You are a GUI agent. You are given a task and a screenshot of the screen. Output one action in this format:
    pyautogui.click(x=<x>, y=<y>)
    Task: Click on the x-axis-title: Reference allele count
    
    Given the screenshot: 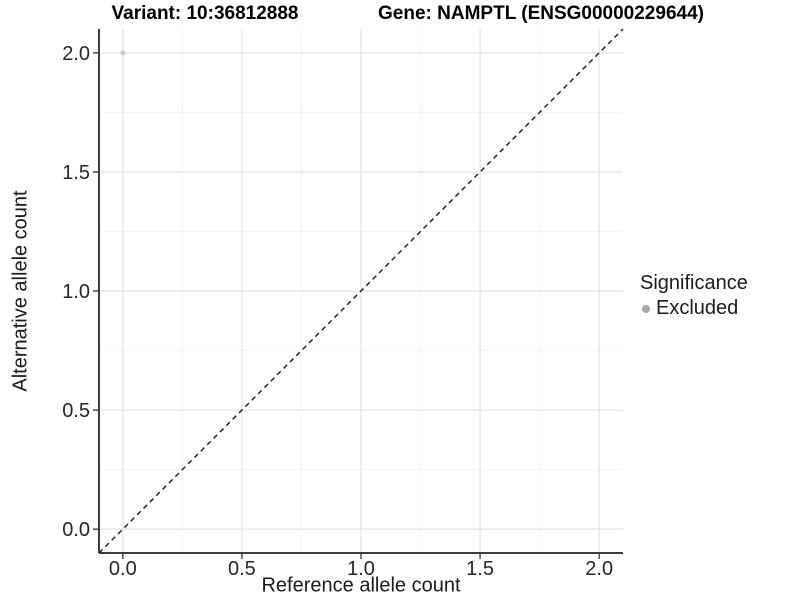 What is the action you would take?
    pyautogui.click(x=361, y=585)
    